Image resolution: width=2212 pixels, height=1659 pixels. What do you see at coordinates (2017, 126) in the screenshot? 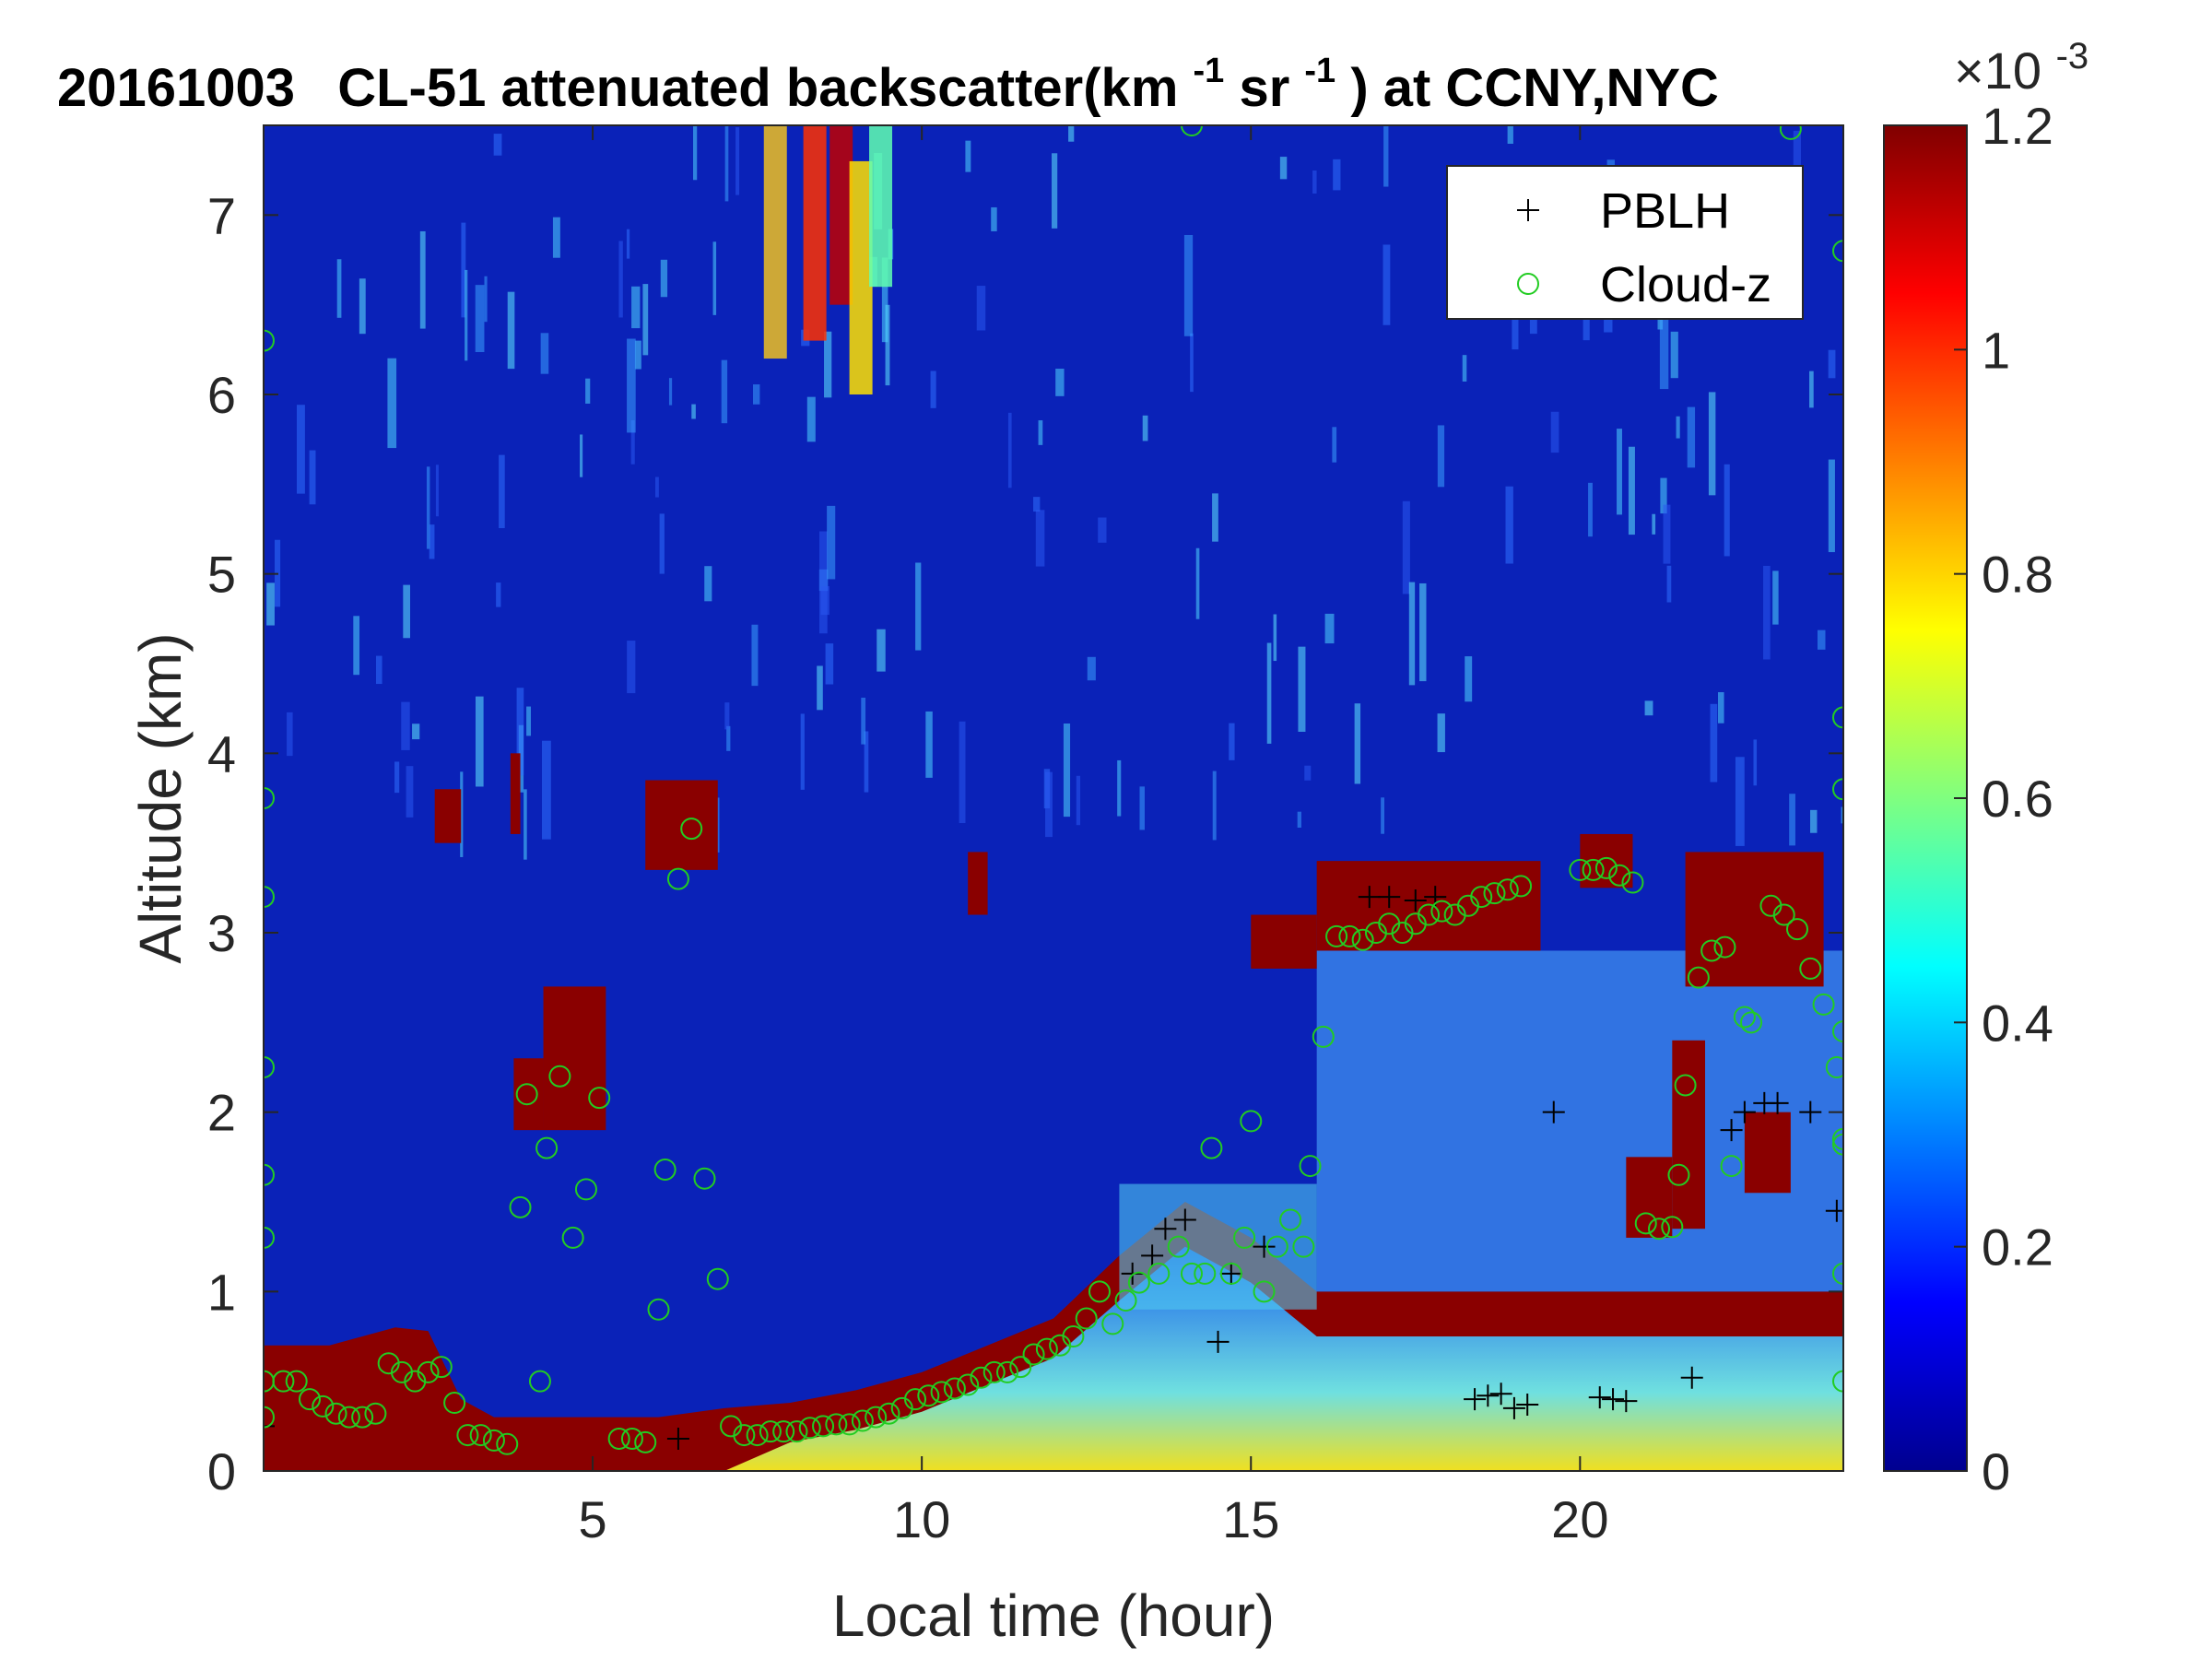
I see `colorbar-tick-label: 1.2` at bounding box center [2017, 126].